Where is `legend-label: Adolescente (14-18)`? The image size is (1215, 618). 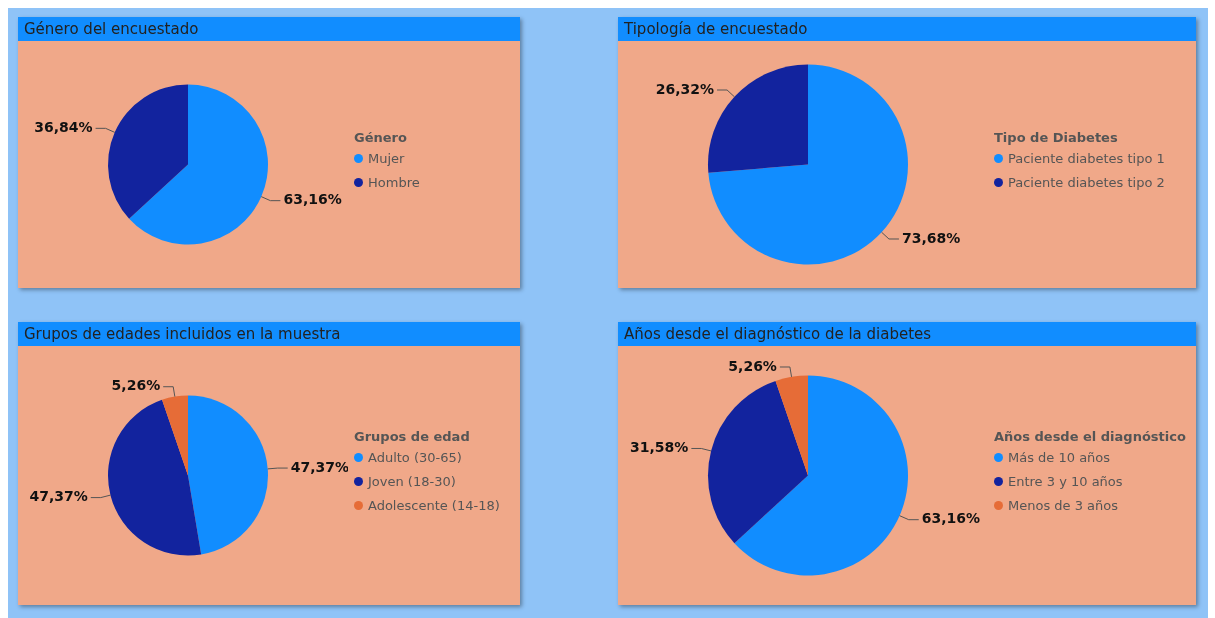 legend-label: Adolescente (14-18) is located at coordinates (434, 505).